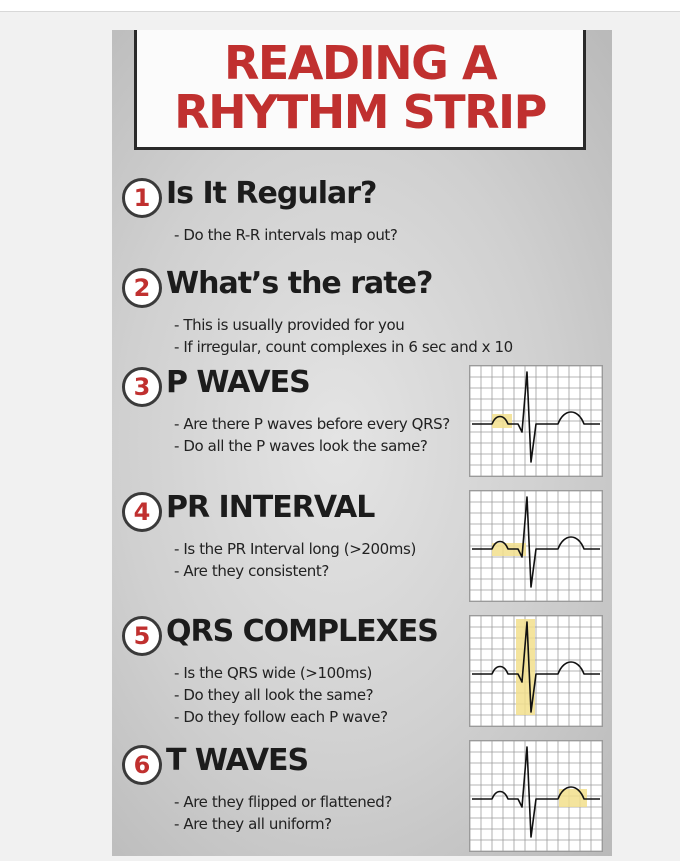  I want to click on step-bullets: - Do the R-R intervals map out?, so click(286, 235).